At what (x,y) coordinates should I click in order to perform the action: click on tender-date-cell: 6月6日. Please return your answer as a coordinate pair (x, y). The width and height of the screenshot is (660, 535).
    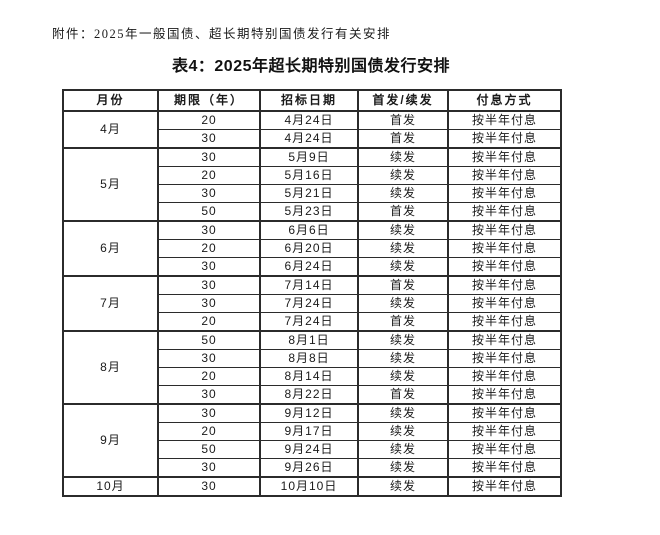
    Looking at the image, I should click on (309, 230).